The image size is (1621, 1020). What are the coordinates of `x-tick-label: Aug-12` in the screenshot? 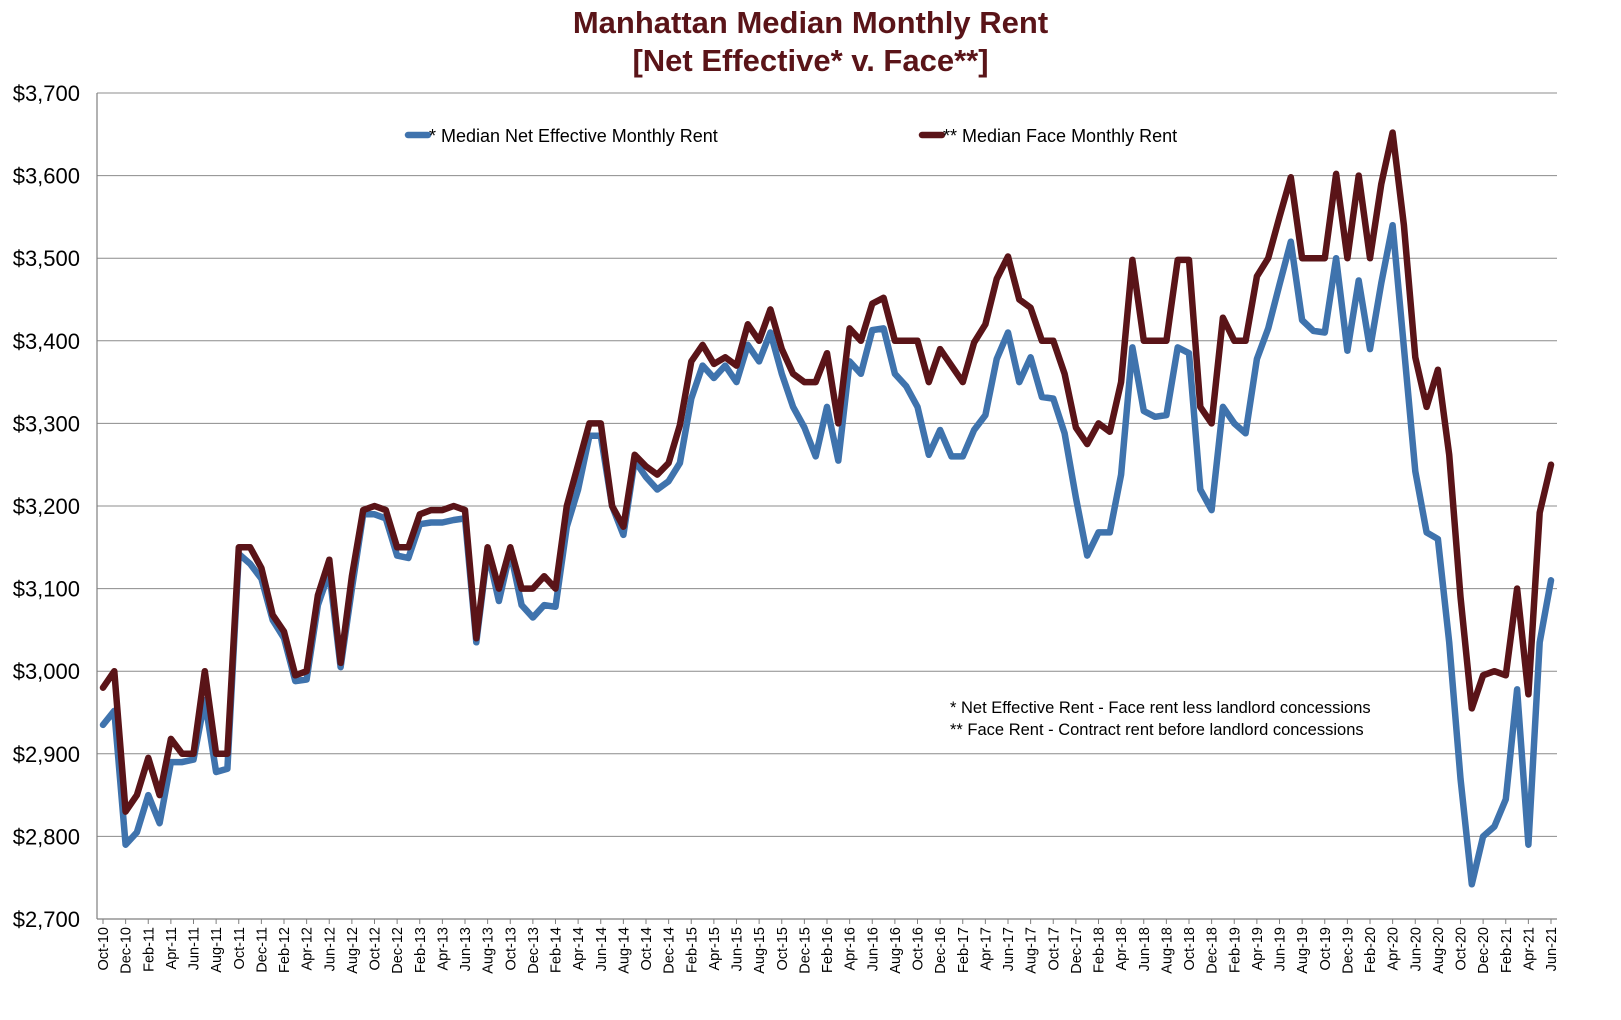 It's located at (353, 950).